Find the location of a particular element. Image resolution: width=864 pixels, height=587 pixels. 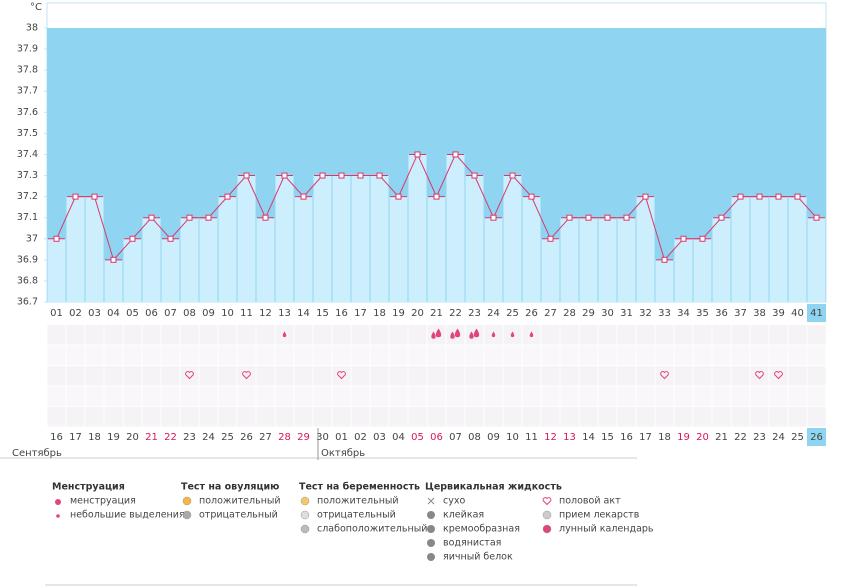

date-label: 05 is located at coordinates (417, 437).